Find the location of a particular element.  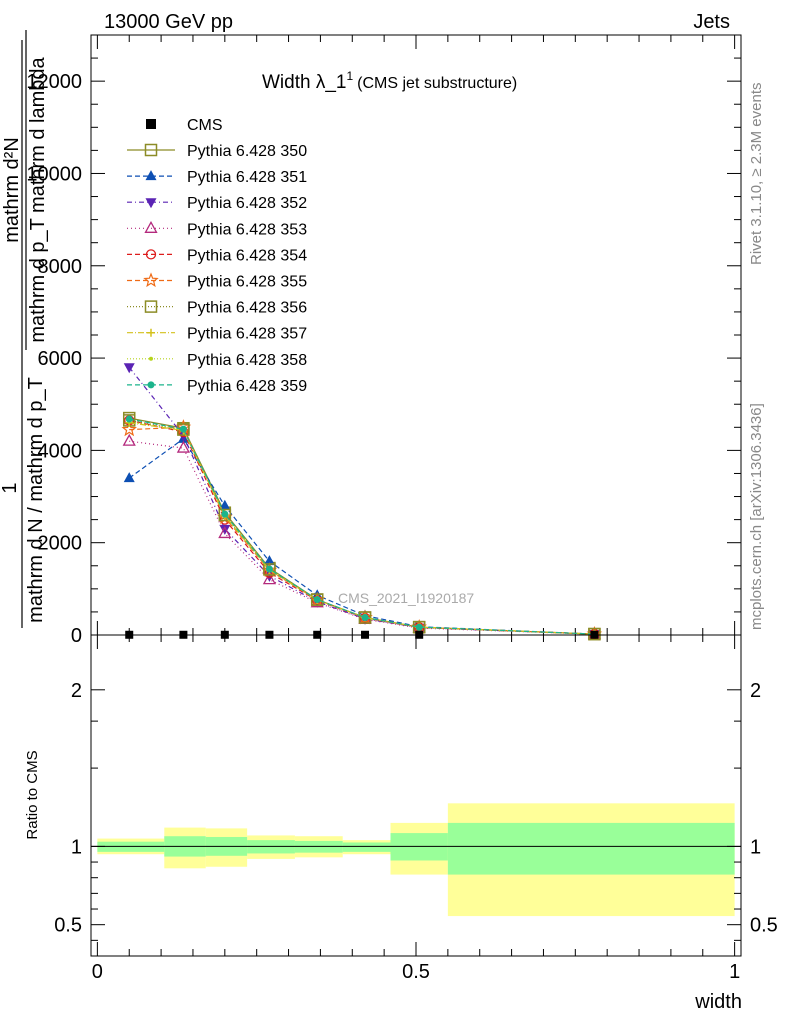

xtick-label: 0 is located at coordinates (97, 972).